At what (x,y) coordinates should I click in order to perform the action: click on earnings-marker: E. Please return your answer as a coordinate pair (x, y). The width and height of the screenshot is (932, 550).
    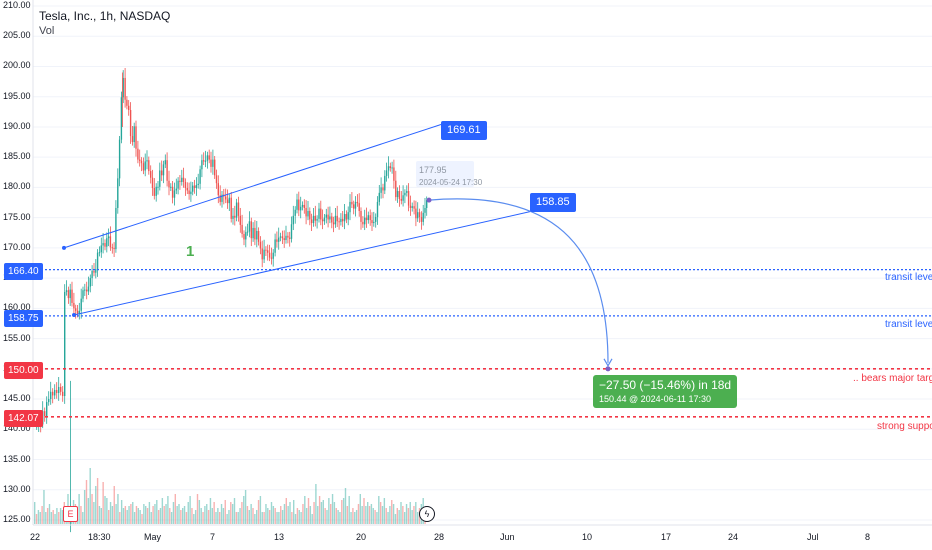
    Looking at the image, I should click on (70, 514).